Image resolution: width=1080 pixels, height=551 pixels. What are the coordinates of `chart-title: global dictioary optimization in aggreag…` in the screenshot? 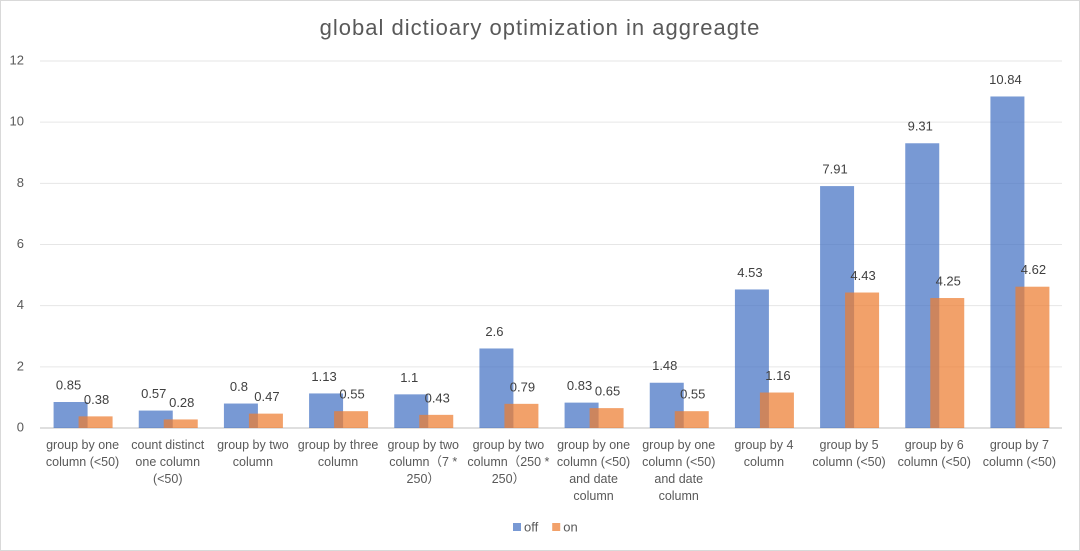 It's located at (540, 27).